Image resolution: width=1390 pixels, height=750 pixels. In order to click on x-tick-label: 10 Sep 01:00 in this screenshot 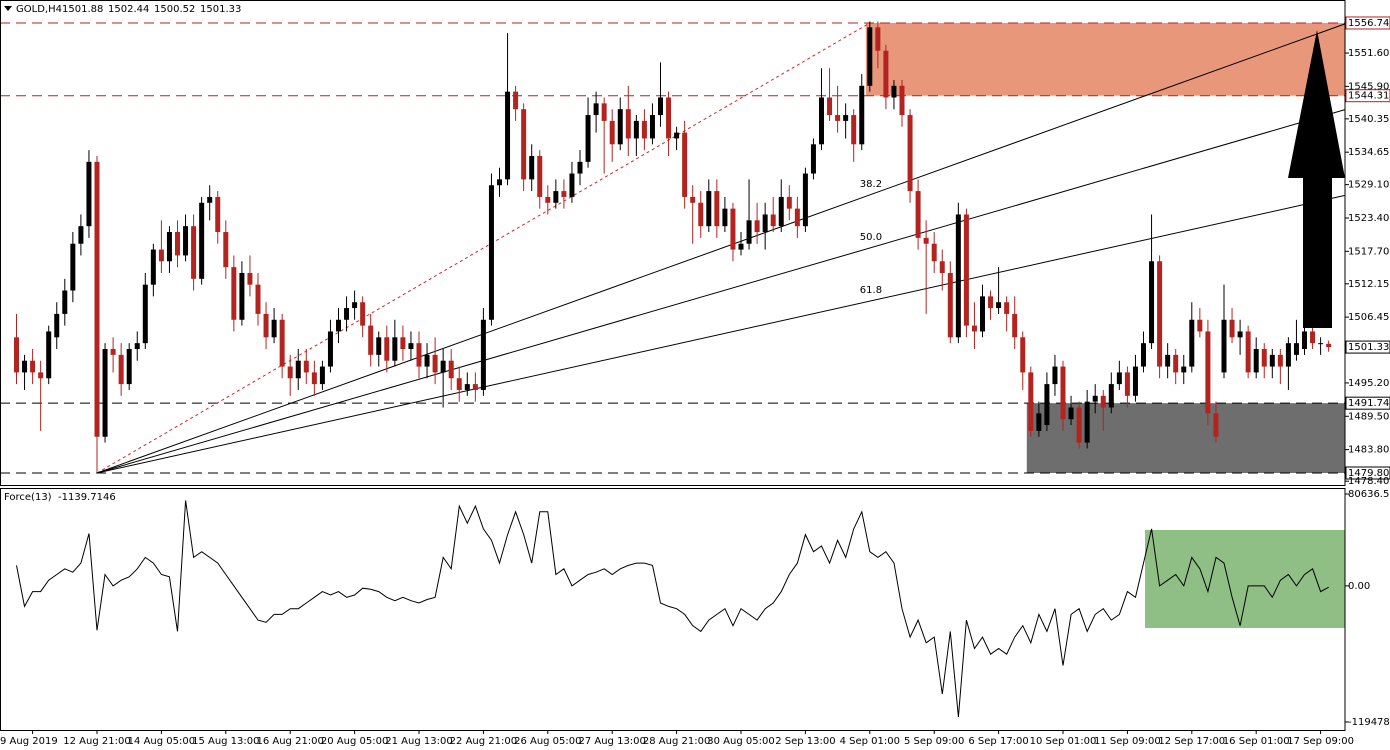, I will do `click(1063, 741)`.